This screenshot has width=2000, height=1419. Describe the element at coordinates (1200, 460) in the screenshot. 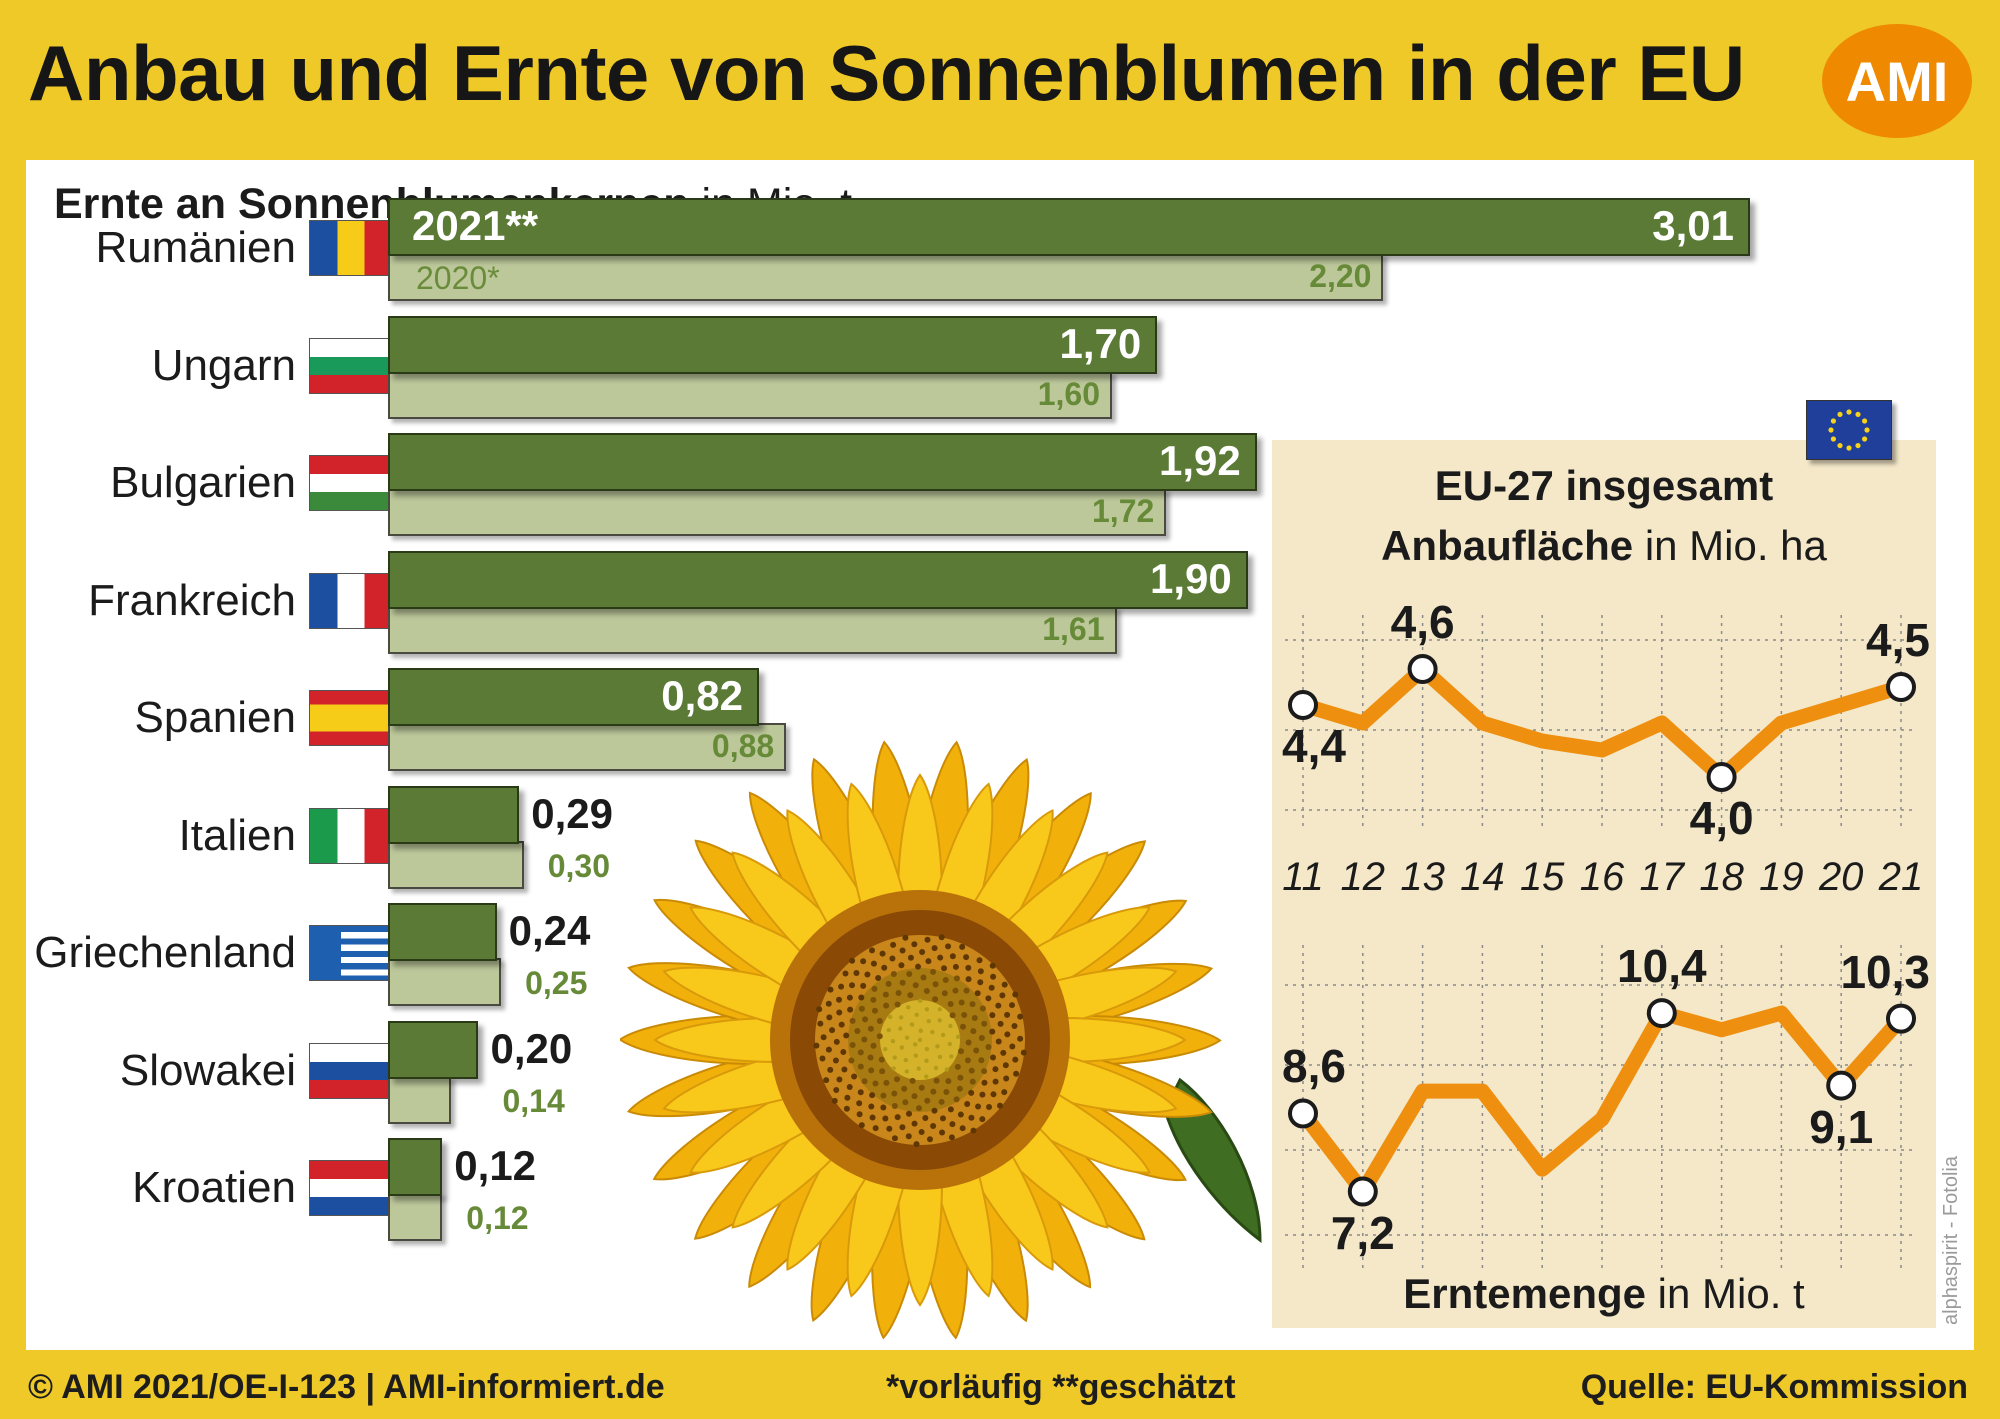

I see `value-2021-bulgarien: 1,92` at that location.